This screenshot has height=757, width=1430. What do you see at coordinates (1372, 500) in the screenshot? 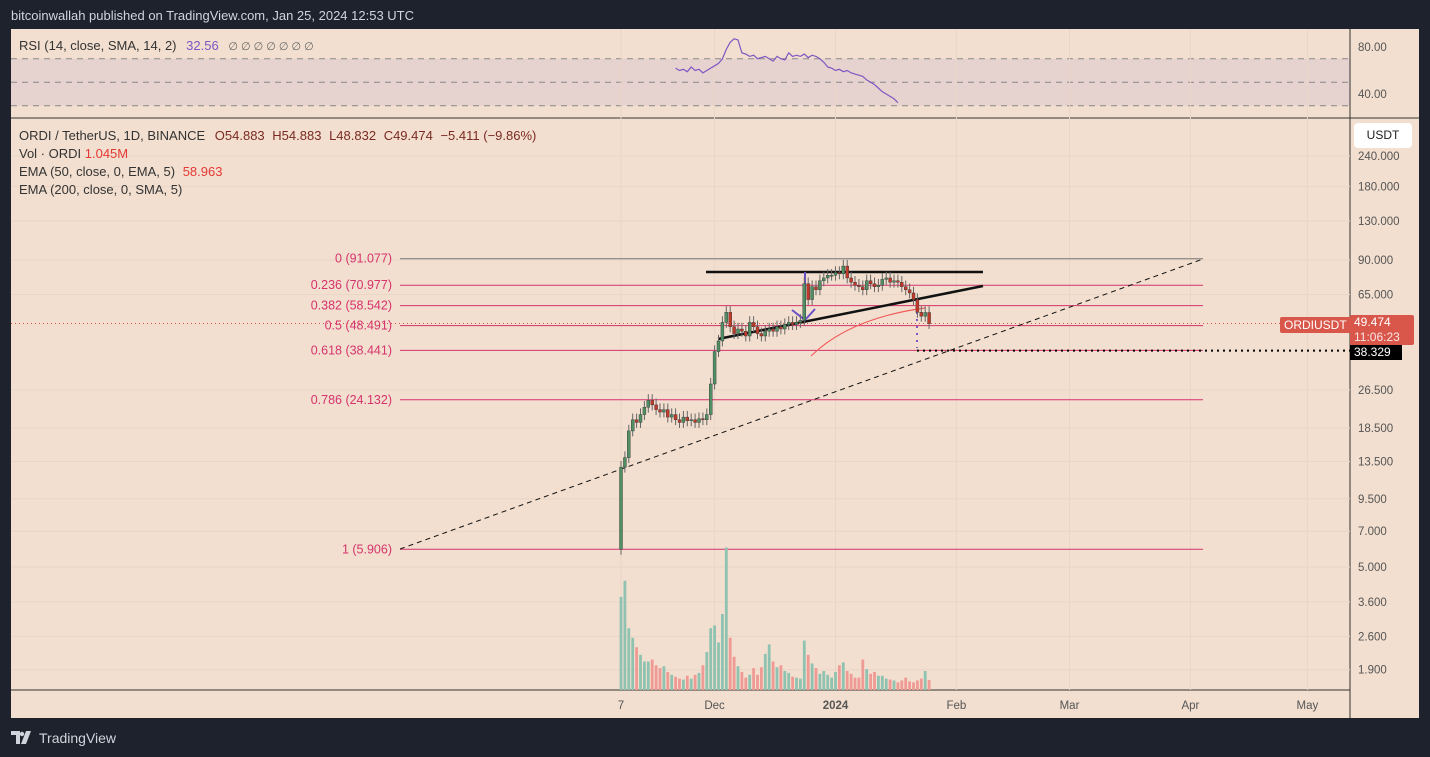
I see `price-axis-label: 9.500` at bounding box center [1372, 500].